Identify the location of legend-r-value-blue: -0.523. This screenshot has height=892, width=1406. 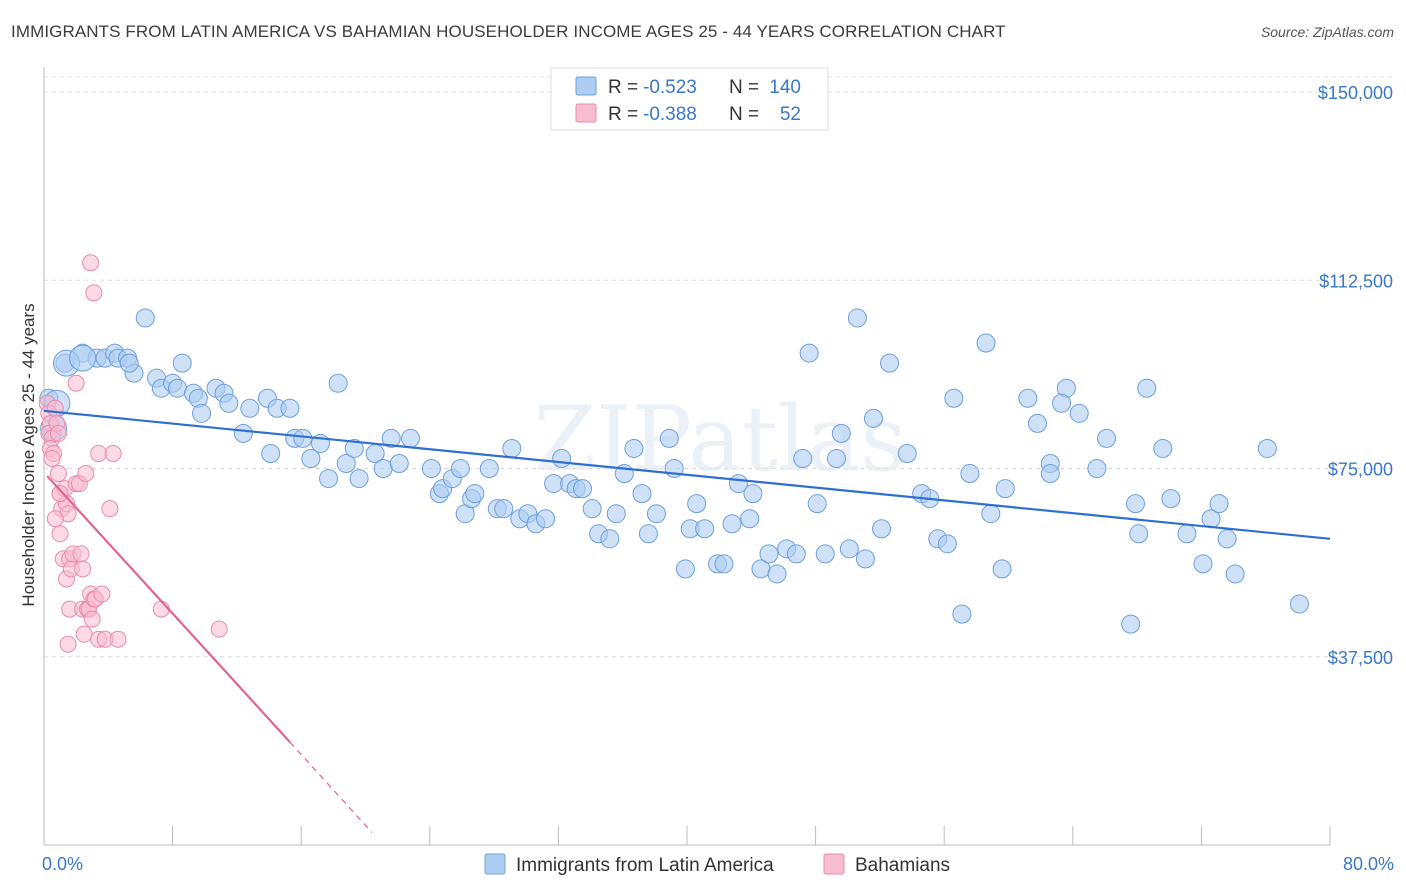
(670, 87).